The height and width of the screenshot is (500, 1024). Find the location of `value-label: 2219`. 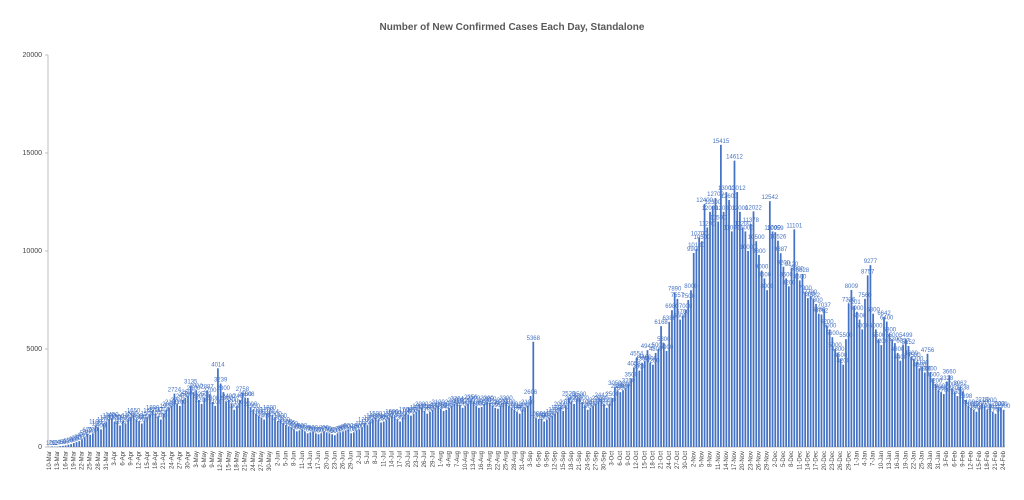

value-label: 2219 is located at coordinates (982, 401).